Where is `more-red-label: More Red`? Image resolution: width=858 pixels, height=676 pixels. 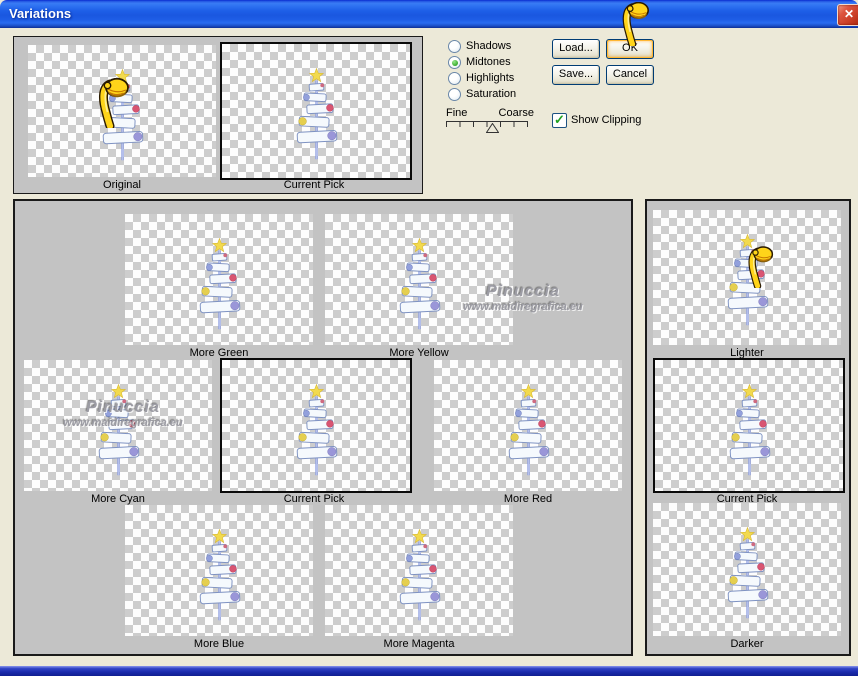
more-red-label: More Red is located at coordinates (528, 499).